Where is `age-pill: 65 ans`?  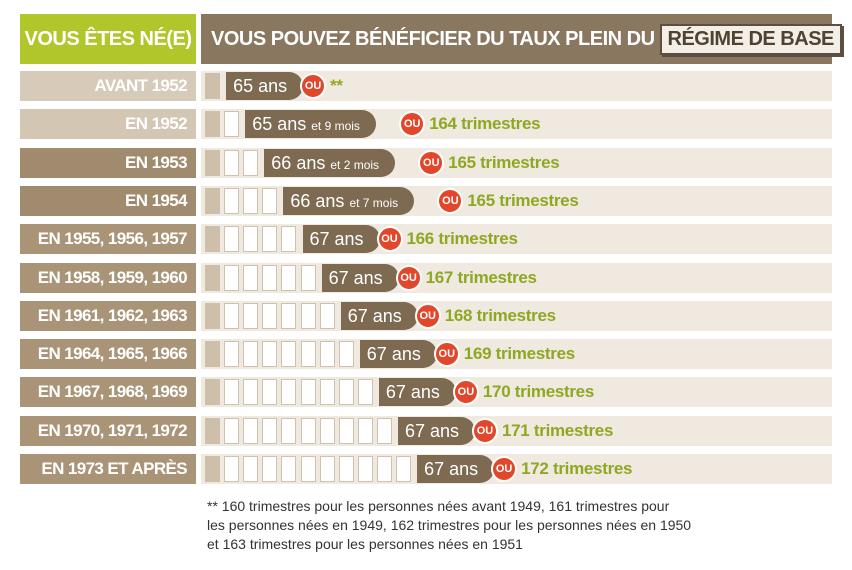
age-pill: 65 ans is located at coordinates (265, 86).